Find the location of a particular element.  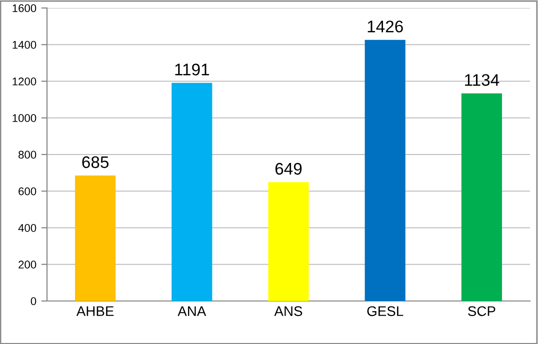

y-tick-label: 800 is located at coordinates (27, 154).